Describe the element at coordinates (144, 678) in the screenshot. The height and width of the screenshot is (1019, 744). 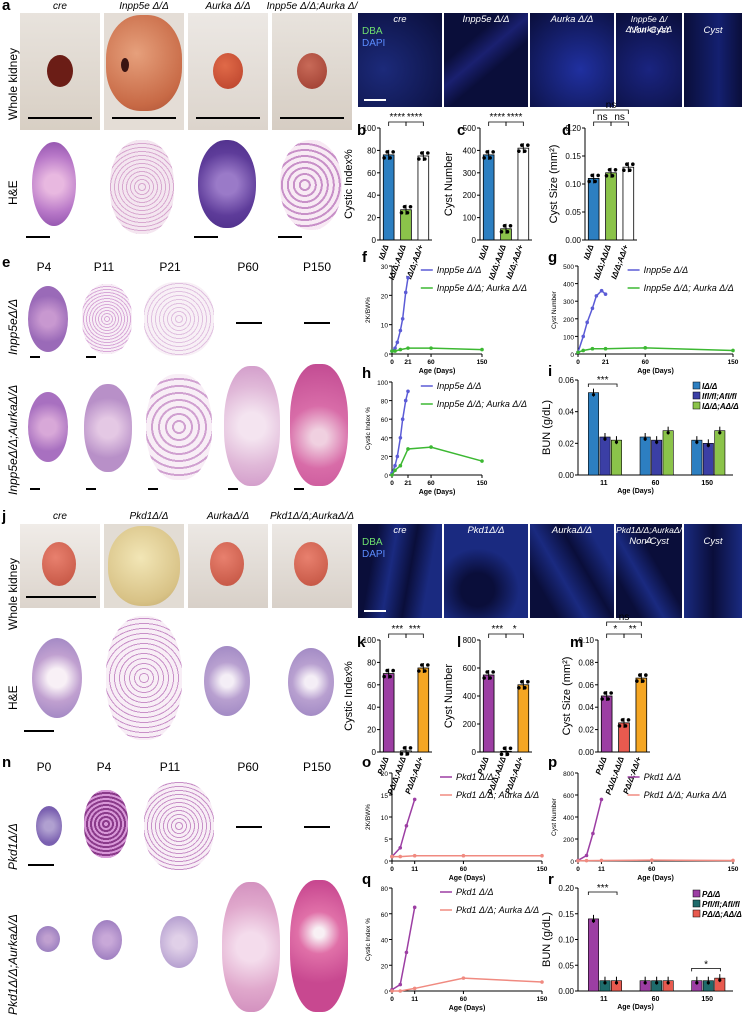
I see `he-section-pkd1` at that location.